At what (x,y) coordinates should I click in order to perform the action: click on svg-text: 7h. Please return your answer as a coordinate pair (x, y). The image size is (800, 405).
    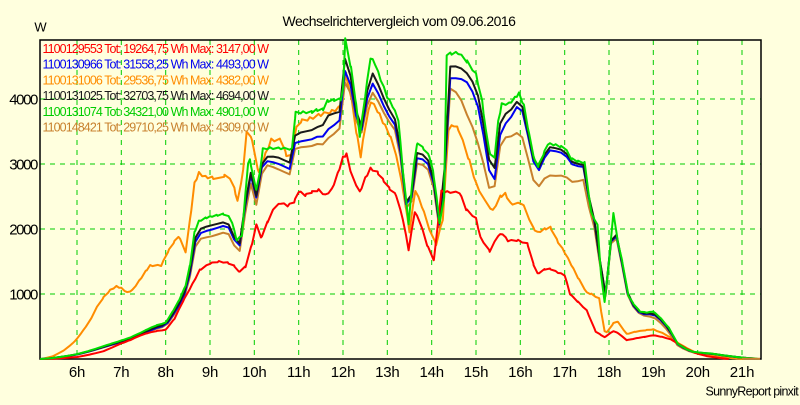
    Looking at the image, I should click on (121, 372).